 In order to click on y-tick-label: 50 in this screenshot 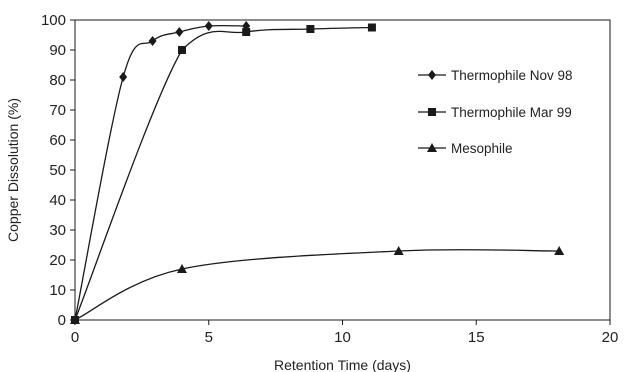, I will do `click(57, 170)`.